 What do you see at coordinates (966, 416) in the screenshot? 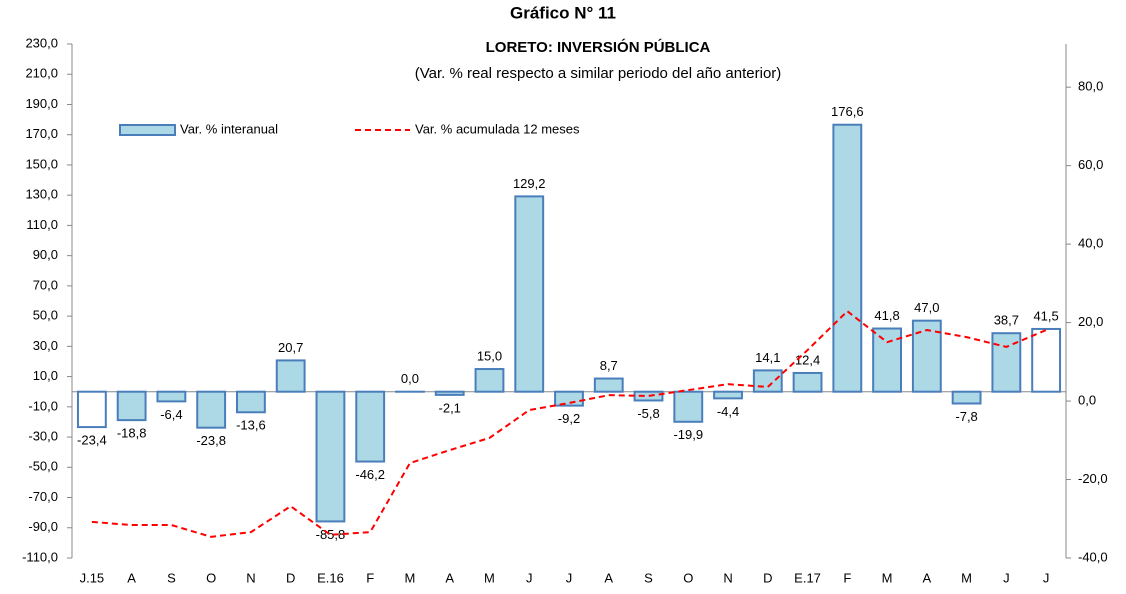
I see `value-label: -7,8` at bounding box center [966, 416].